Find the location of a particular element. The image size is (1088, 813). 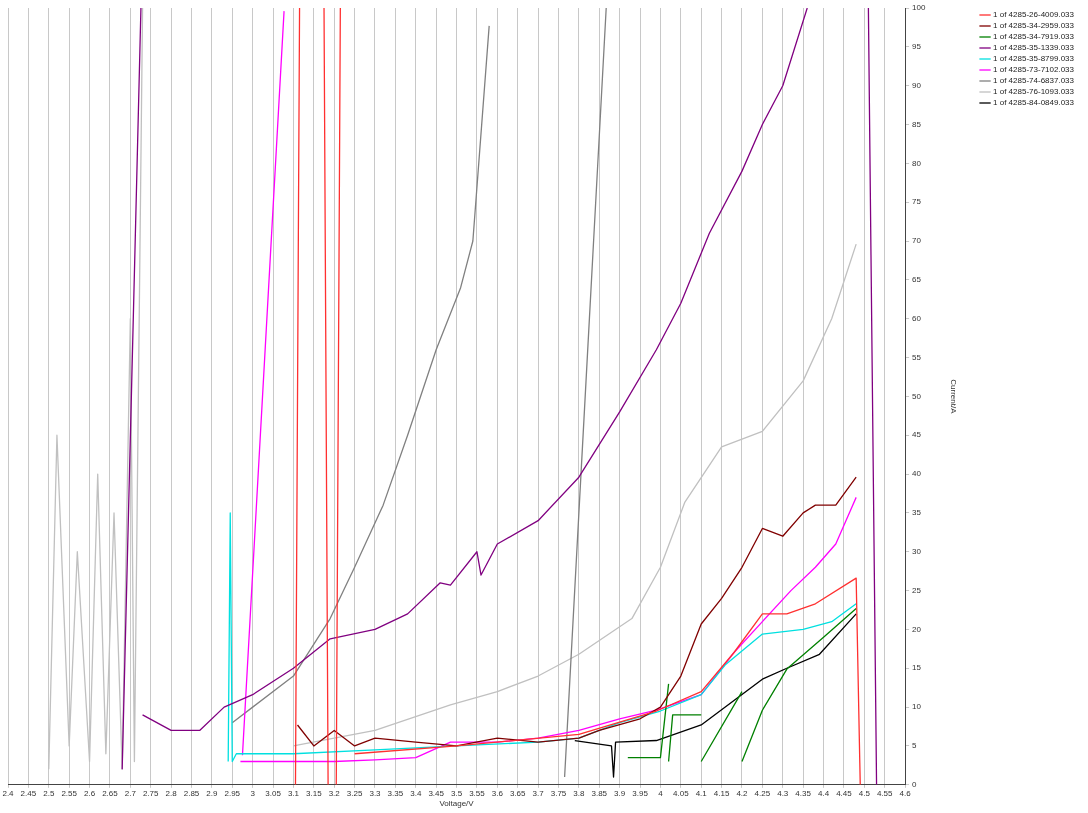

legend-label: 1 of 4285-35-8799.033 is located at coordinates (1034, 59).